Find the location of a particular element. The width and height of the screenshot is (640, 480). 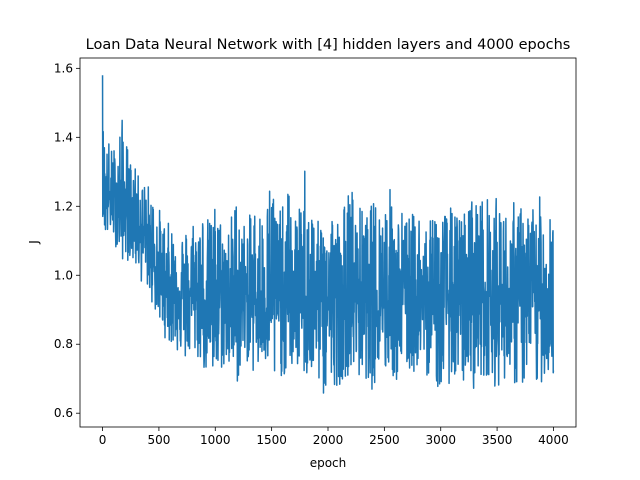

x-tick-label: 3000 is located at coordinates (440, 440).